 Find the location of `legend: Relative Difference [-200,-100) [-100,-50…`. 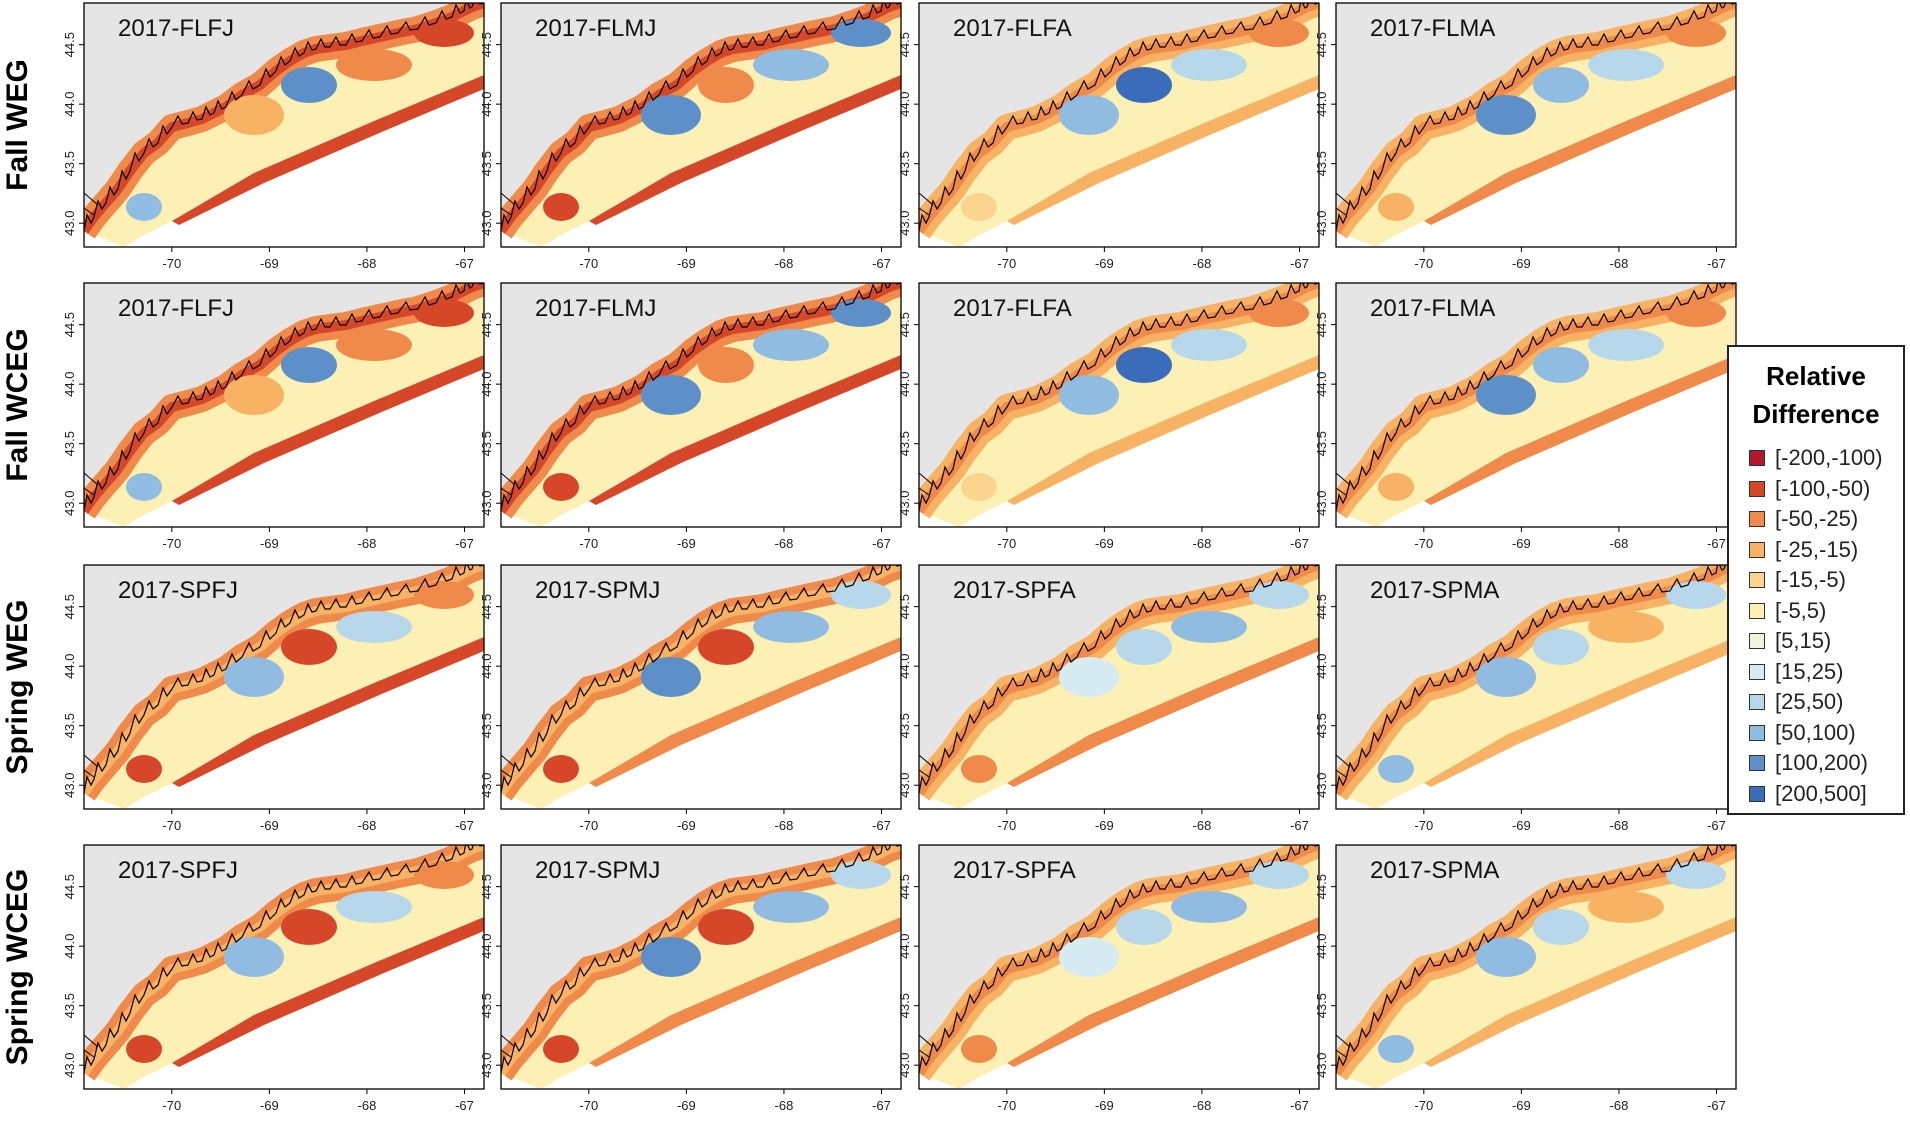

legend: Relative Difference [-200,-100) [-100,-50… is located at coordinates (1816, 580).